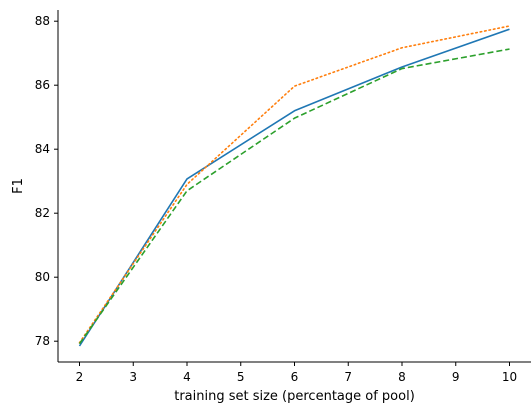 Image resolution: width=532 pixels, height=410 pixels. What do you see at coordinates (456, 377) in the screenshot?
I see `x-tick-label: 9` at bounding box center [456, 377].